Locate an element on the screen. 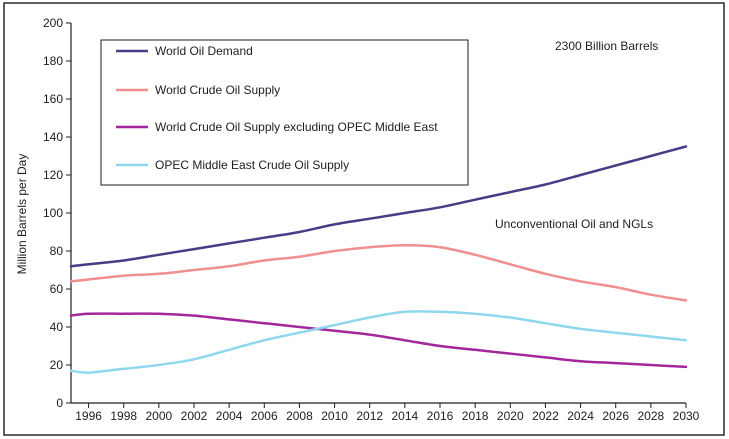 The image size is (729, 439). legend-label: OPEC Middle East Crude Oil Supply is located at coordinates (252, 165).